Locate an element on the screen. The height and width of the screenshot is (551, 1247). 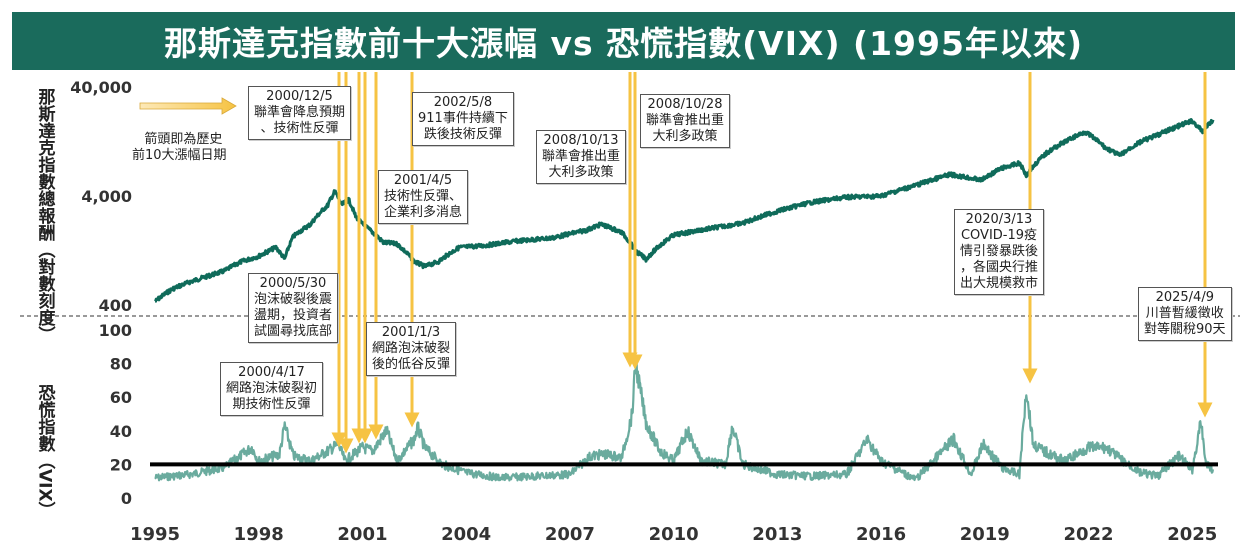
xtick-2004: 2004 is located at coordinates (466, 534).